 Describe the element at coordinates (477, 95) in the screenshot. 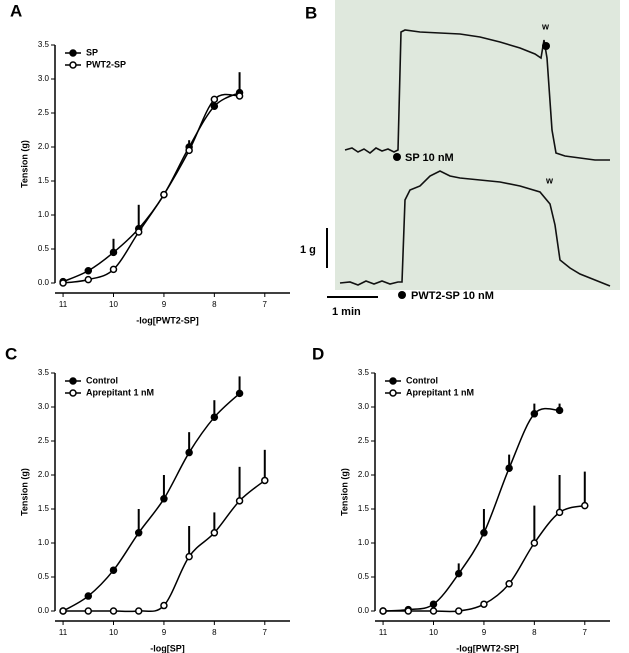

I see `trace-sp` at that location.